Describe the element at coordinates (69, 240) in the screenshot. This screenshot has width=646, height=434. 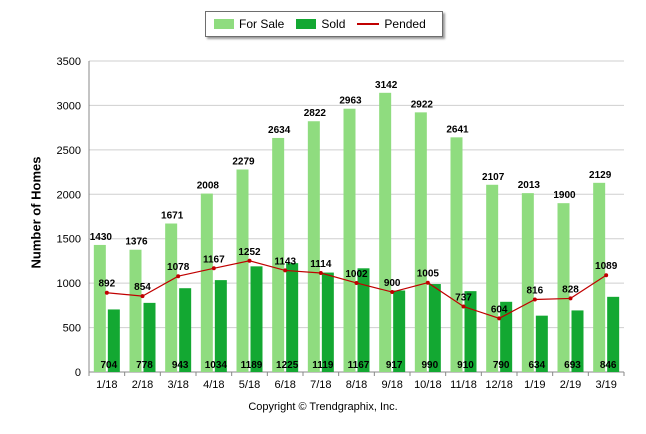
I see `y-tick-label: 1500` at that location.